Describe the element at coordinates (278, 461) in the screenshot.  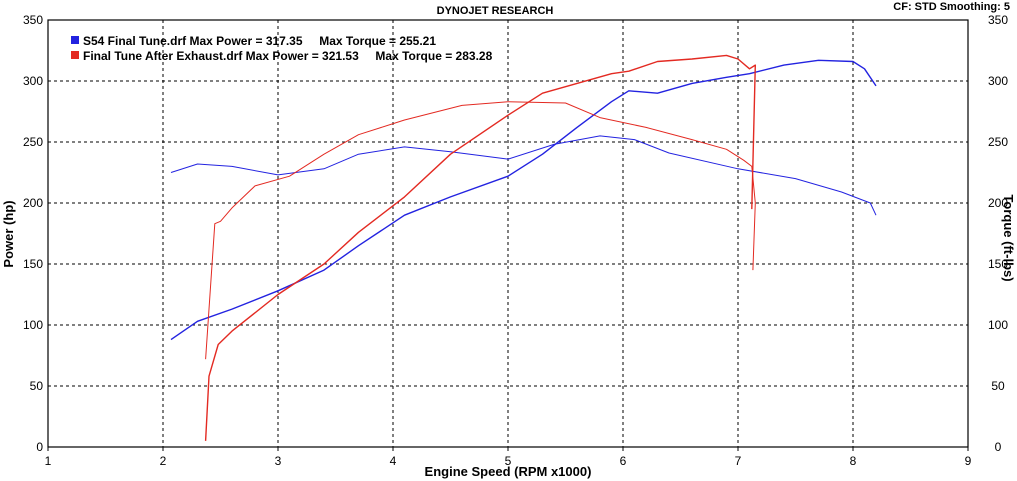
I see `x-tick-label: 3` at that location.